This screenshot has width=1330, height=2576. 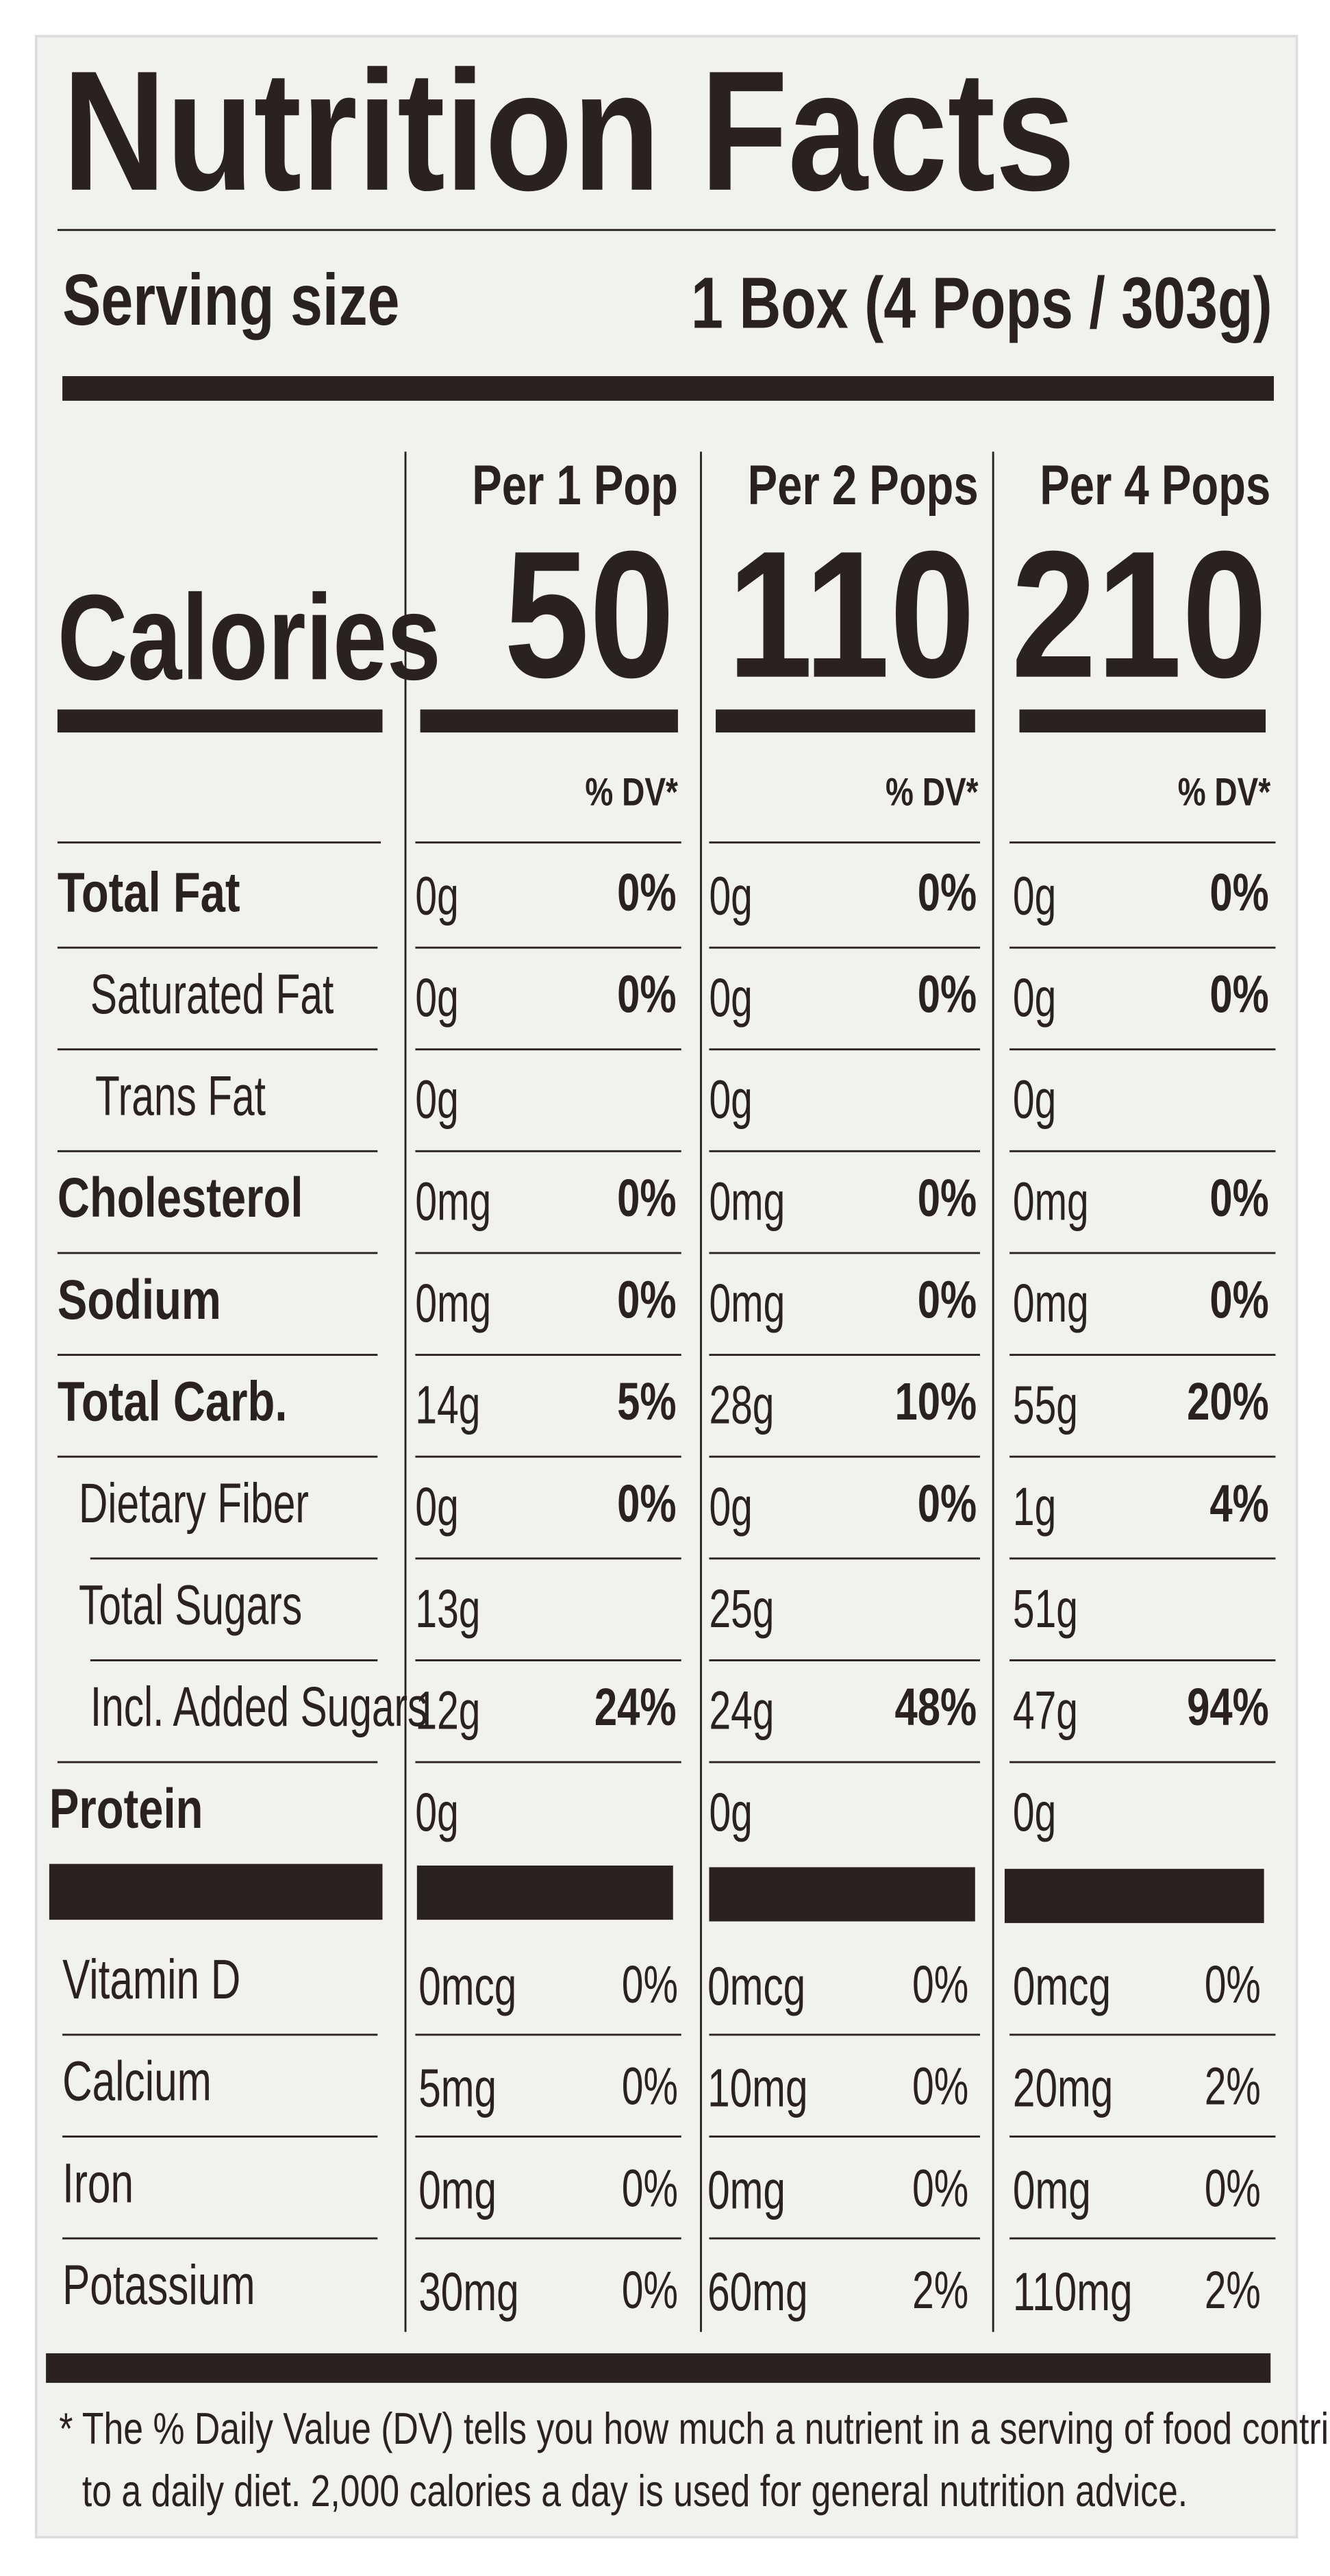 What do you see at coordinates (863, 485) in the screenshot?
I see `column-heading: Per 2 Pops` at bounding box center [863, 485].